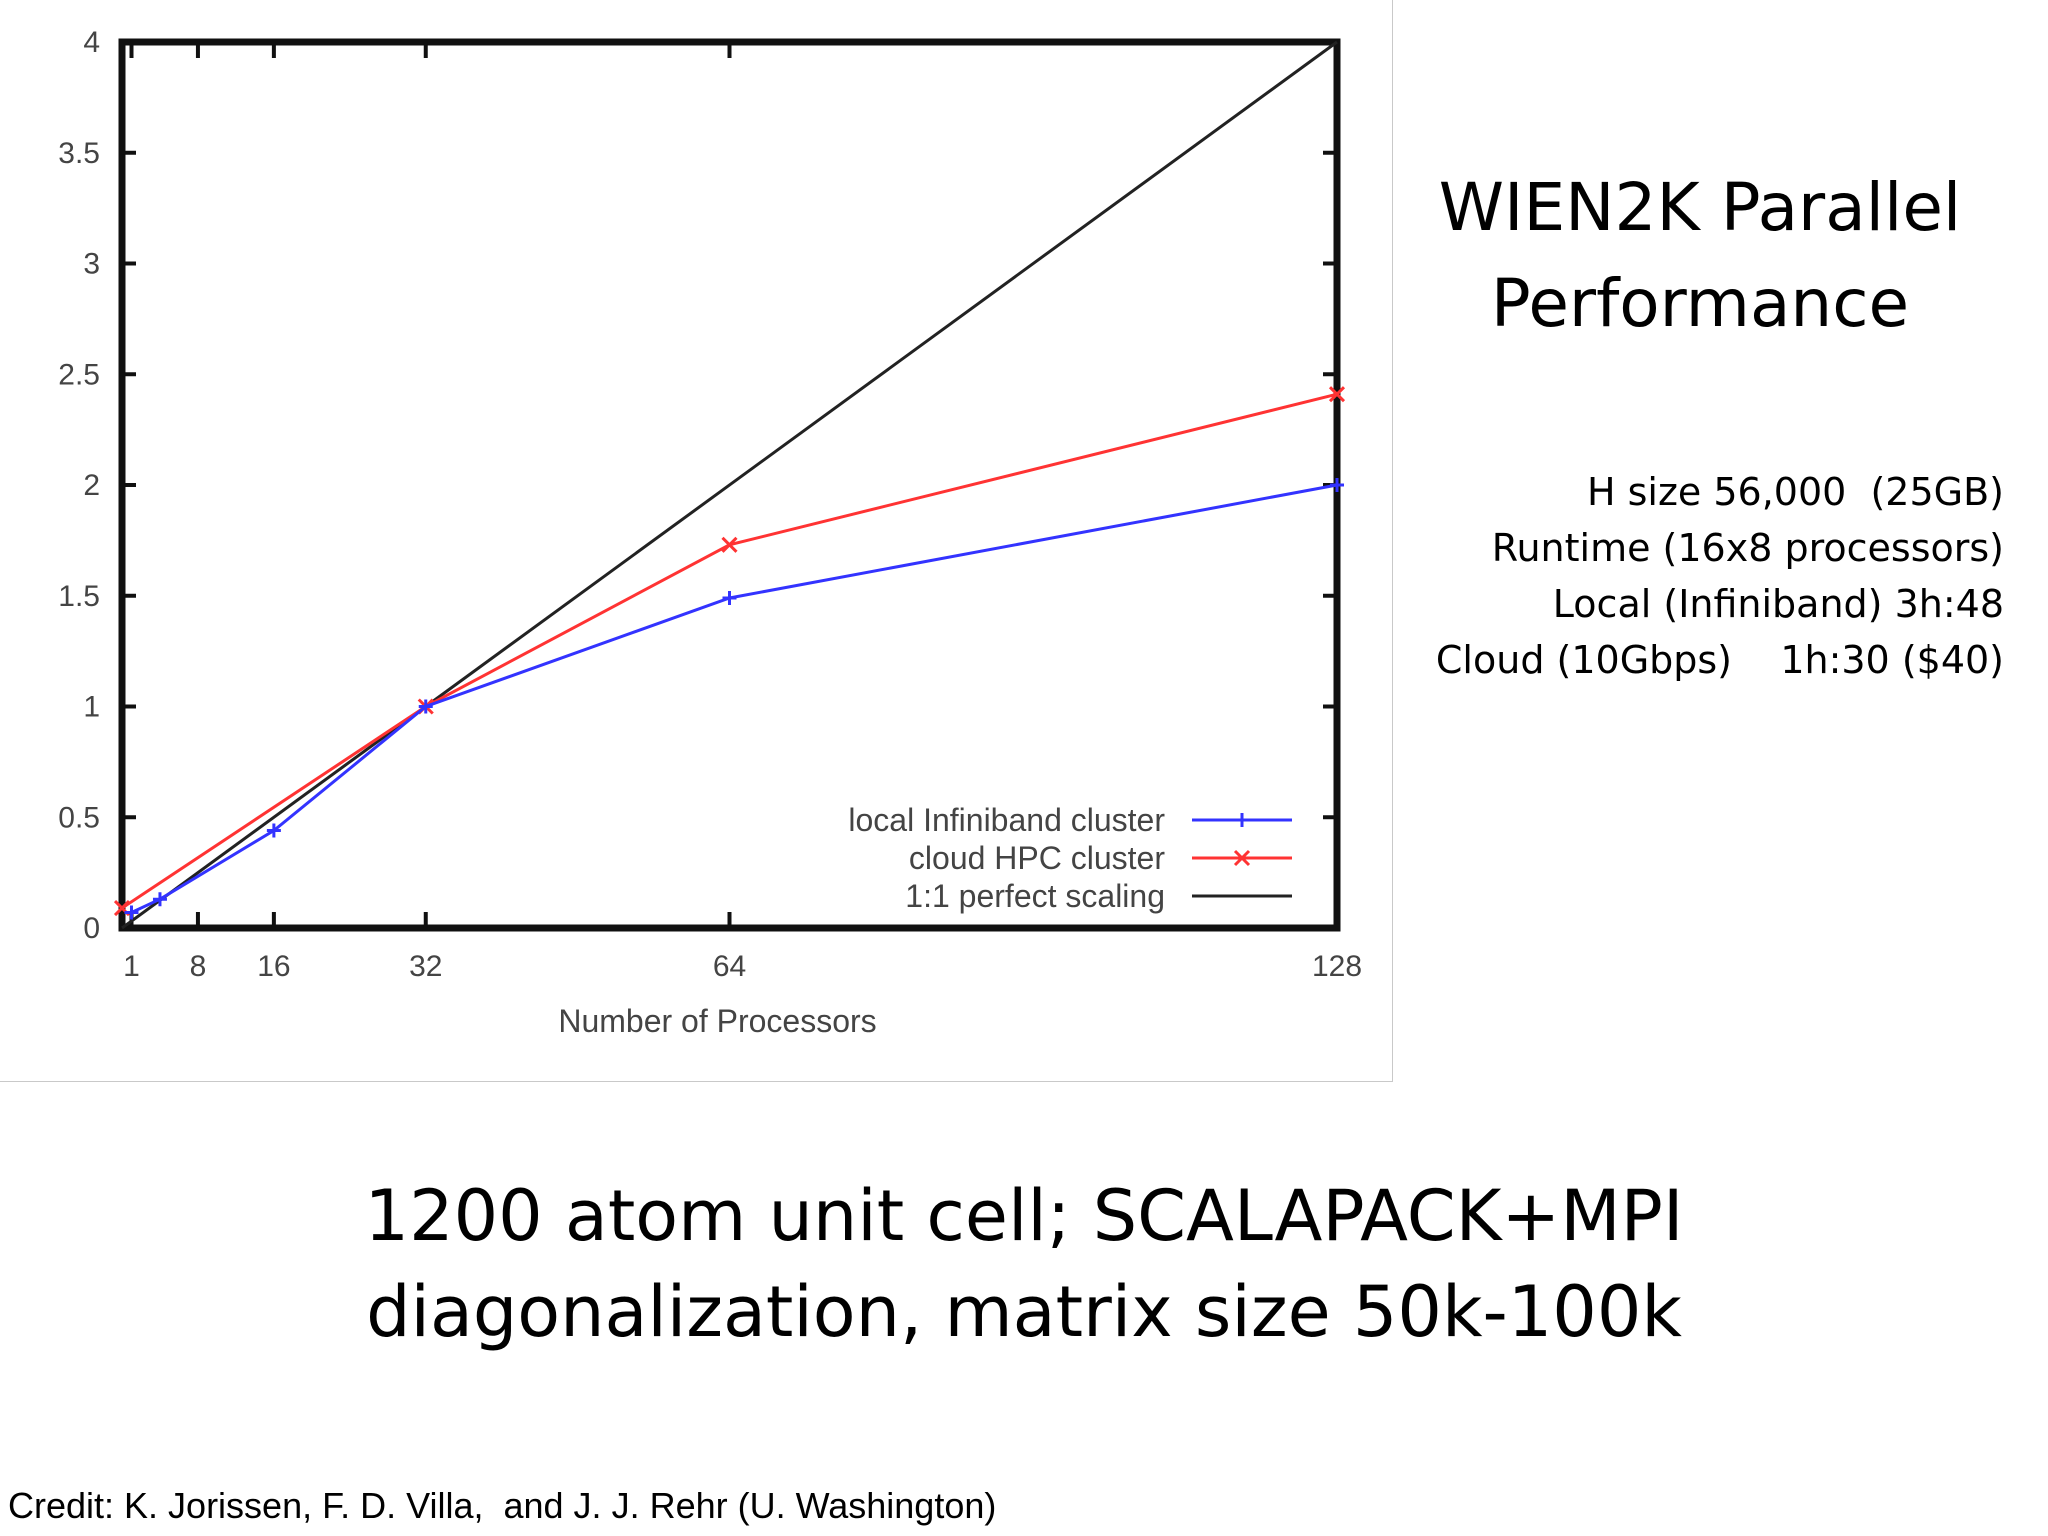 This screenshot has width=2048, height=1536. What do you see at coordinates (729, 966) in the screenshot?
I see `x-tick-label: 64` at bounding box center [729, 966].